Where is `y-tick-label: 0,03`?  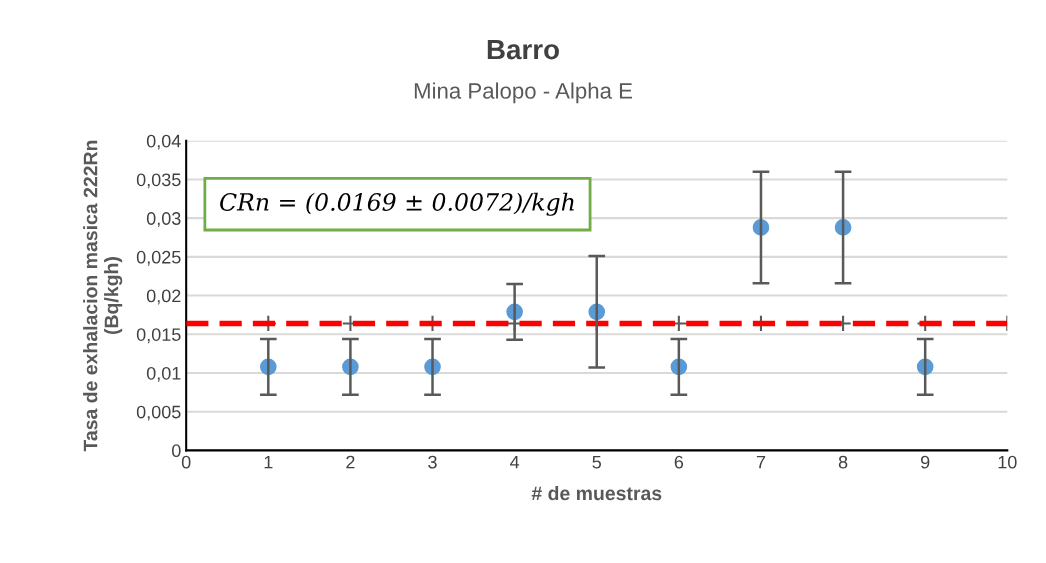
y-tick-label: 0,03 is located at coordinates (163, 220).